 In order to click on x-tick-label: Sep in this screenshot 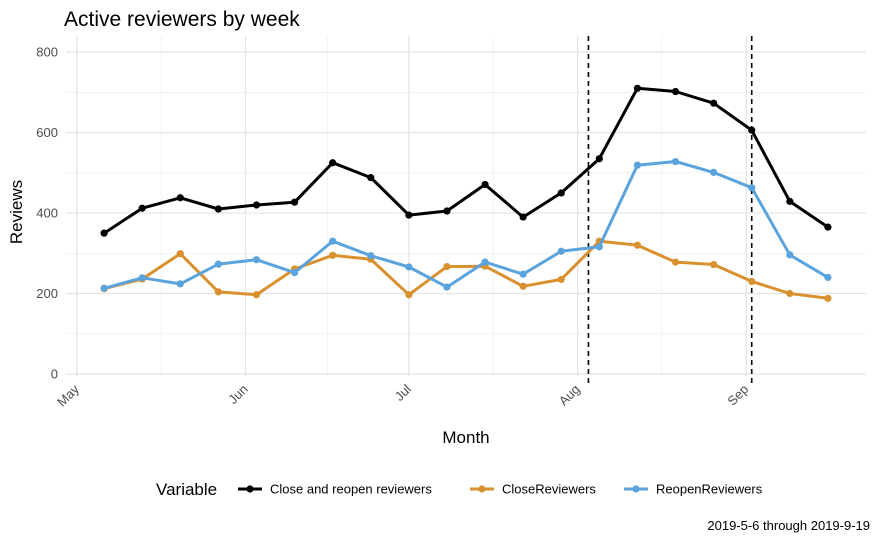, I will do `click(737, 395)`.